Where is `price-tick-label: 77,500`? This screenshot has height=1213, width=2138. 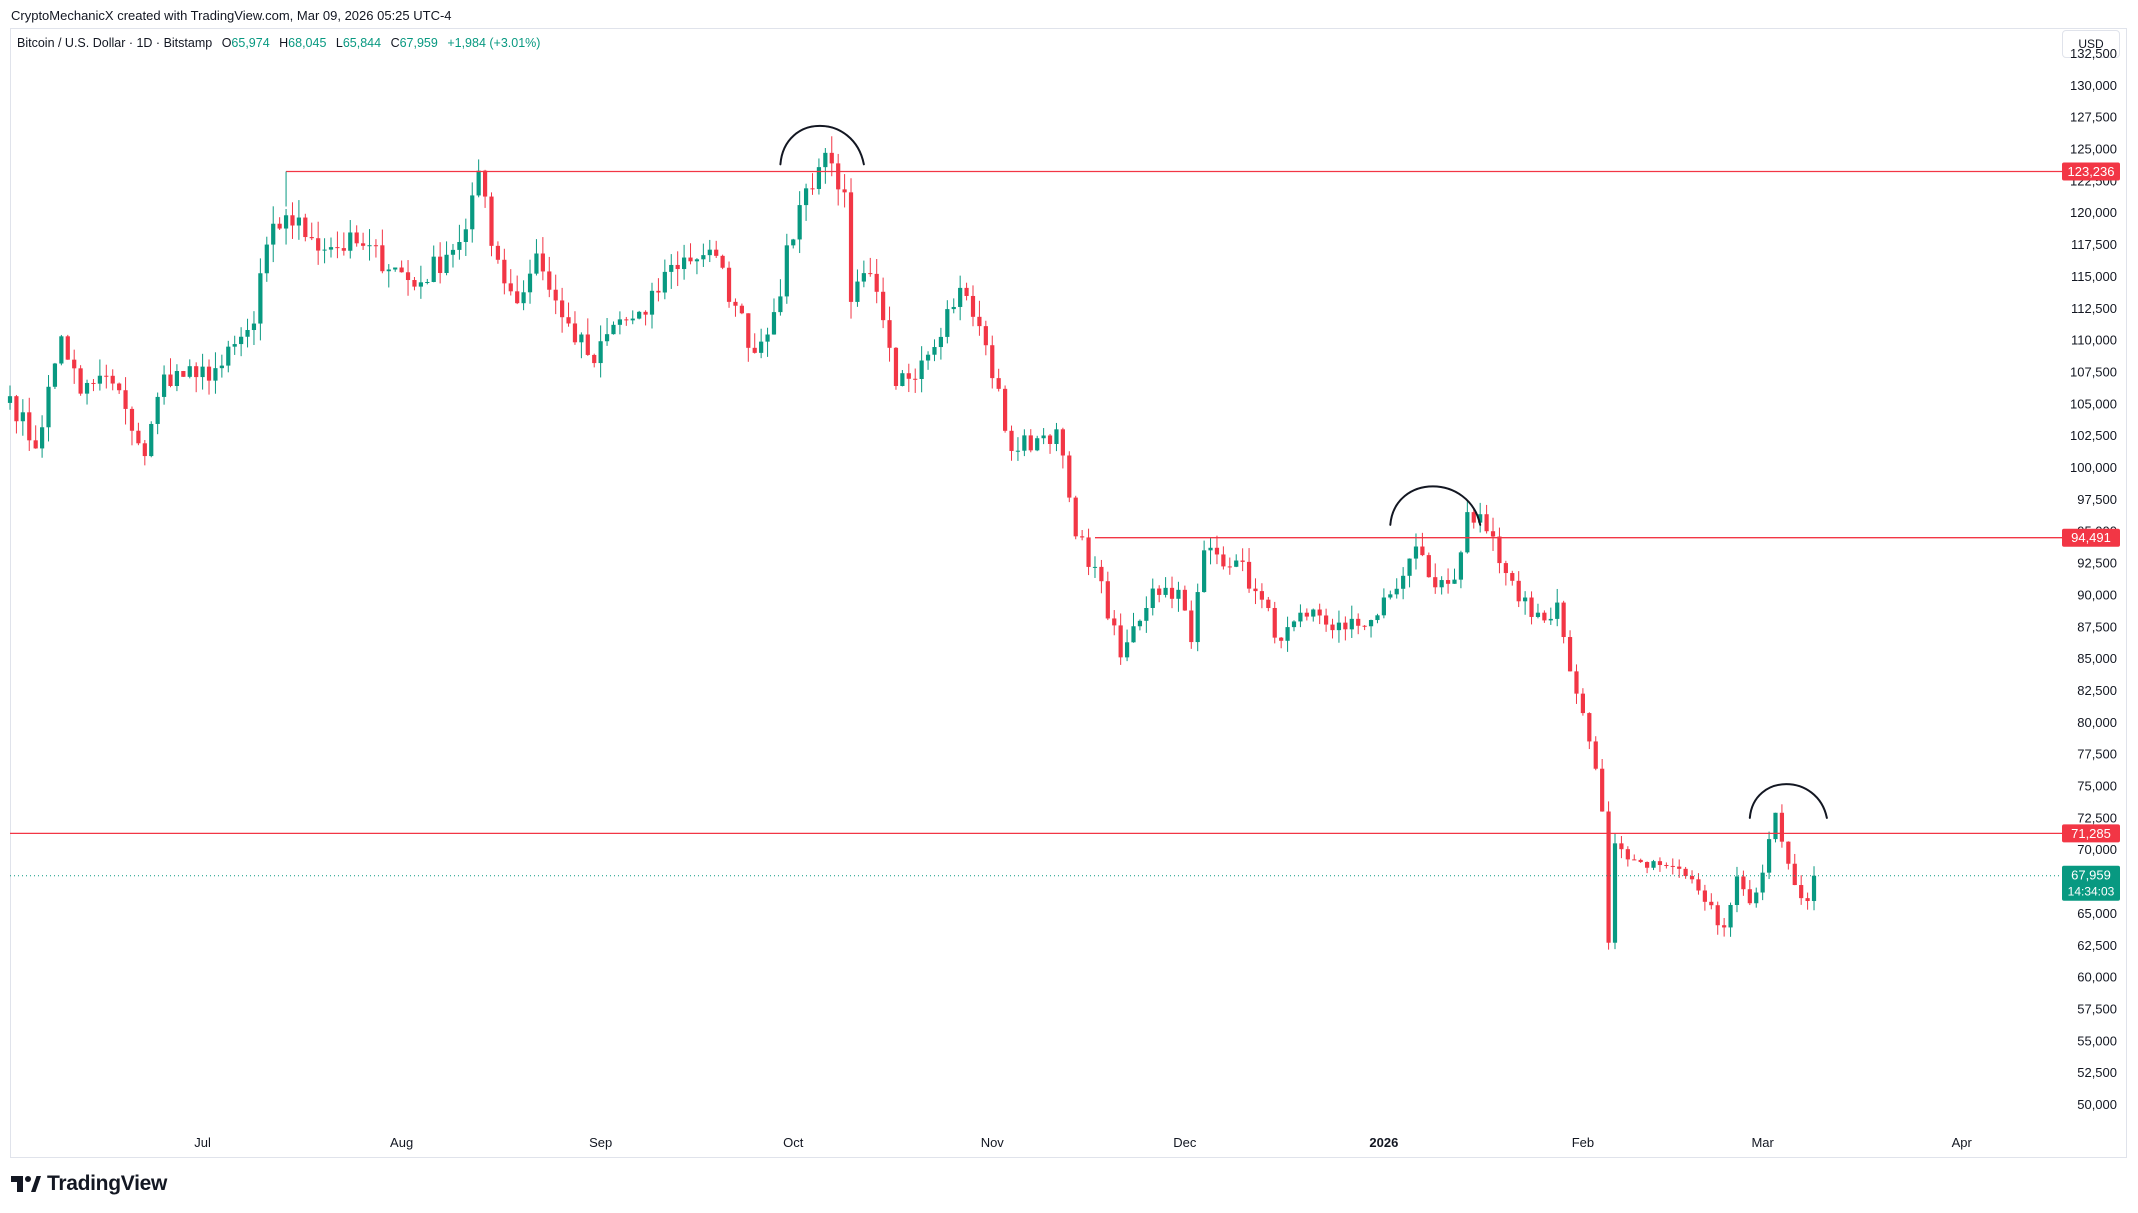 price-tick-label: 77,500 is located at coordinates (2097, 754).